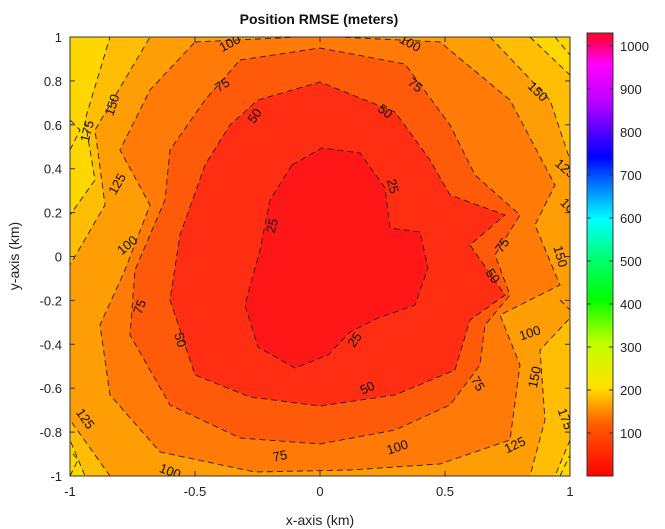 This screenshot has height=529, width=665. I want to click on colorbar-tick-label: 700, so click(631, 175).